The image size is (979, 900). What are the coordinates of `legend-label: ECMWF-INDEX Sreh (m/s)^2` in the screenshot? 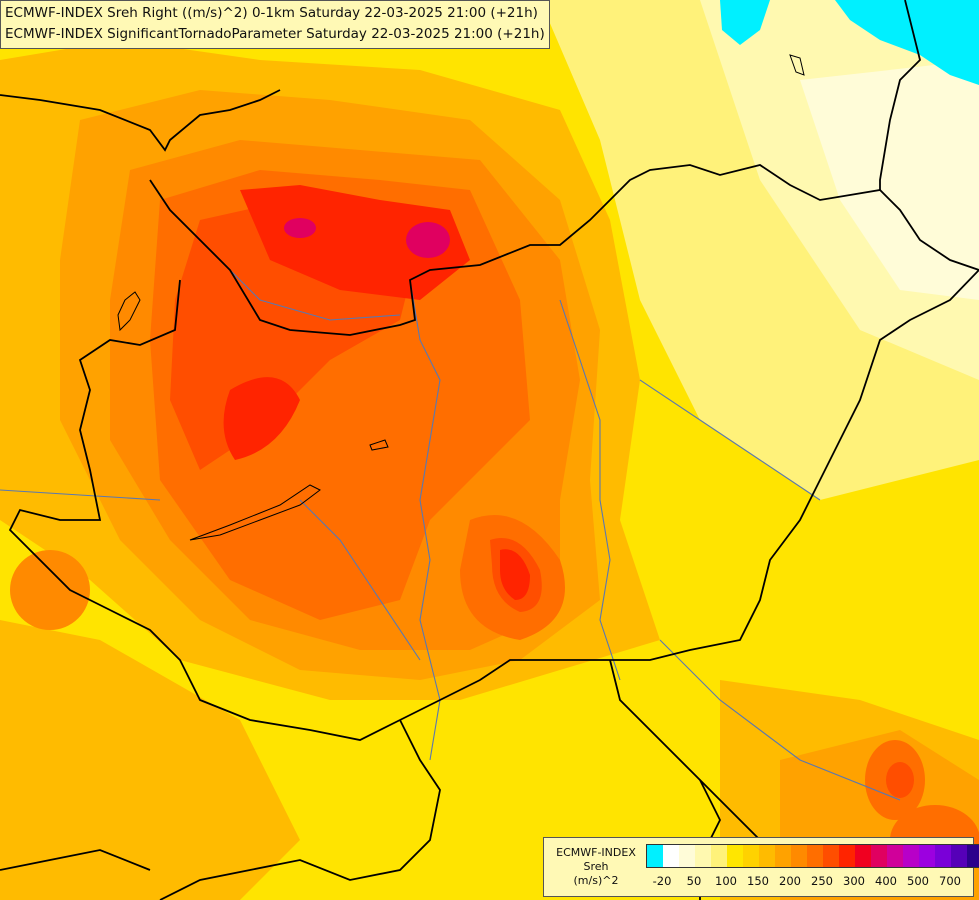 It's located at (596, 867).